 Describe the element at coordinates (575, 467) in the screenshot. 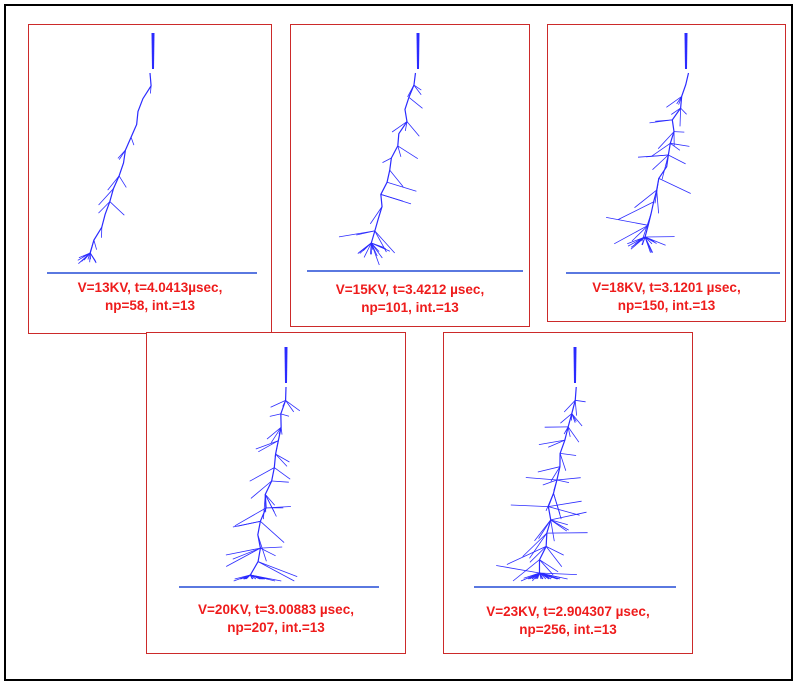

I see `discharge-tree-v23kv` at that location.